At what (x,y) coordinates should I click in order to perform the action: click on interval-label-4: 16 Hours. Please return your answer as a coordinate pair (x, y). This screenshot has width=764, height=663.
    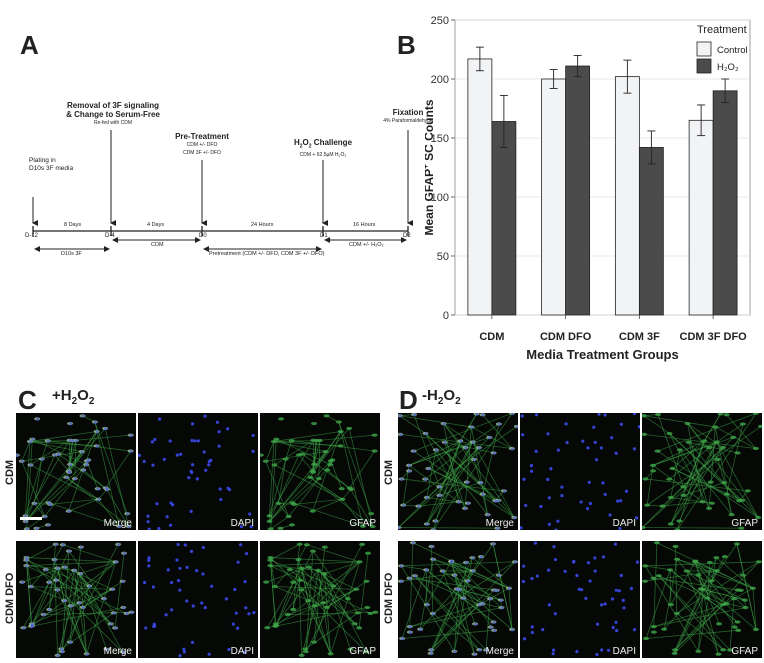
    Looking at the image, I should click on (364, 225).